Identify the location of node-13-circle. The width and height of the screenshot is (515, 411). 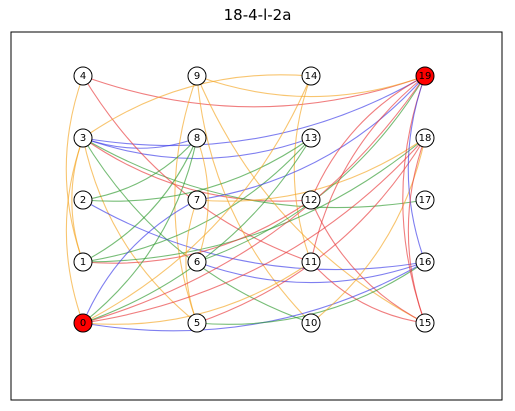
(311, 138).